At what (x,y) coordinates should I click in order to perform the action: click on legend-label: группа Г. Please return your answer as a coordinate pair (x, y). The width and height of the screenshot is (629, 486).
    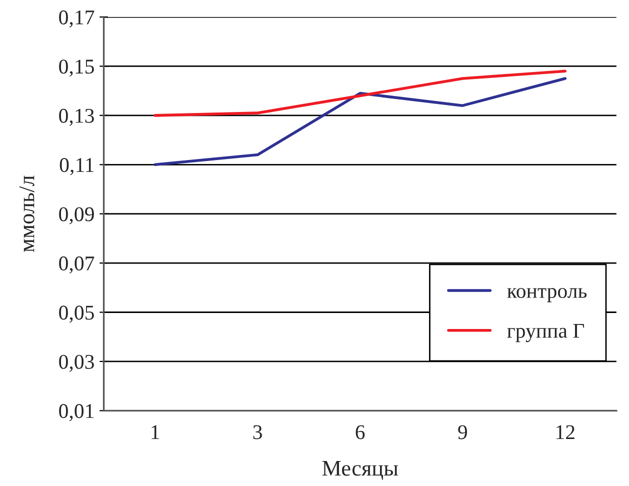
    Looking at the image, I should click on (545, 333).